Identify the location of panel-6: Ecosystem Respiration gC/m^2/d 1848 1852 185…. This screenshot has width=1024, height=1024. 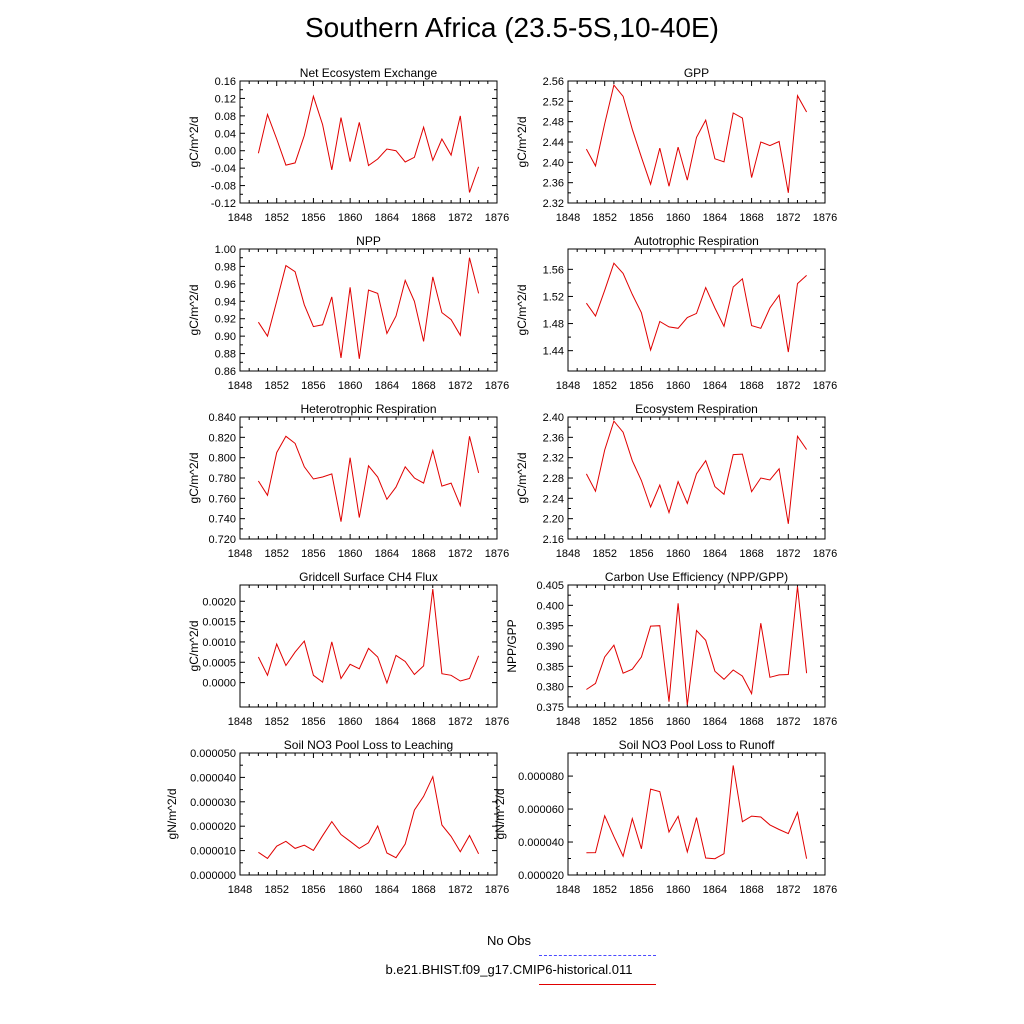
(676, 481).